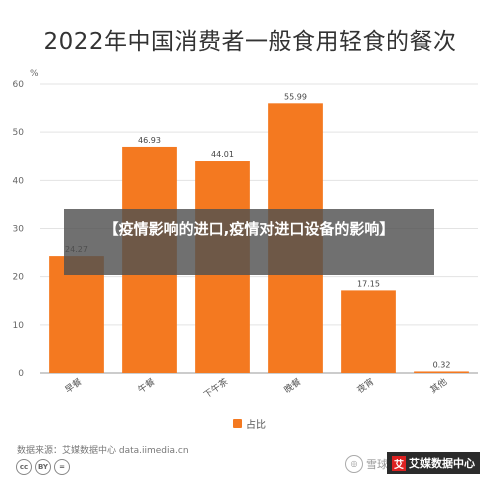 The width and height of the screenshot is (500, 487). I want to click on y-tick-label: 20, so click(19, 278).